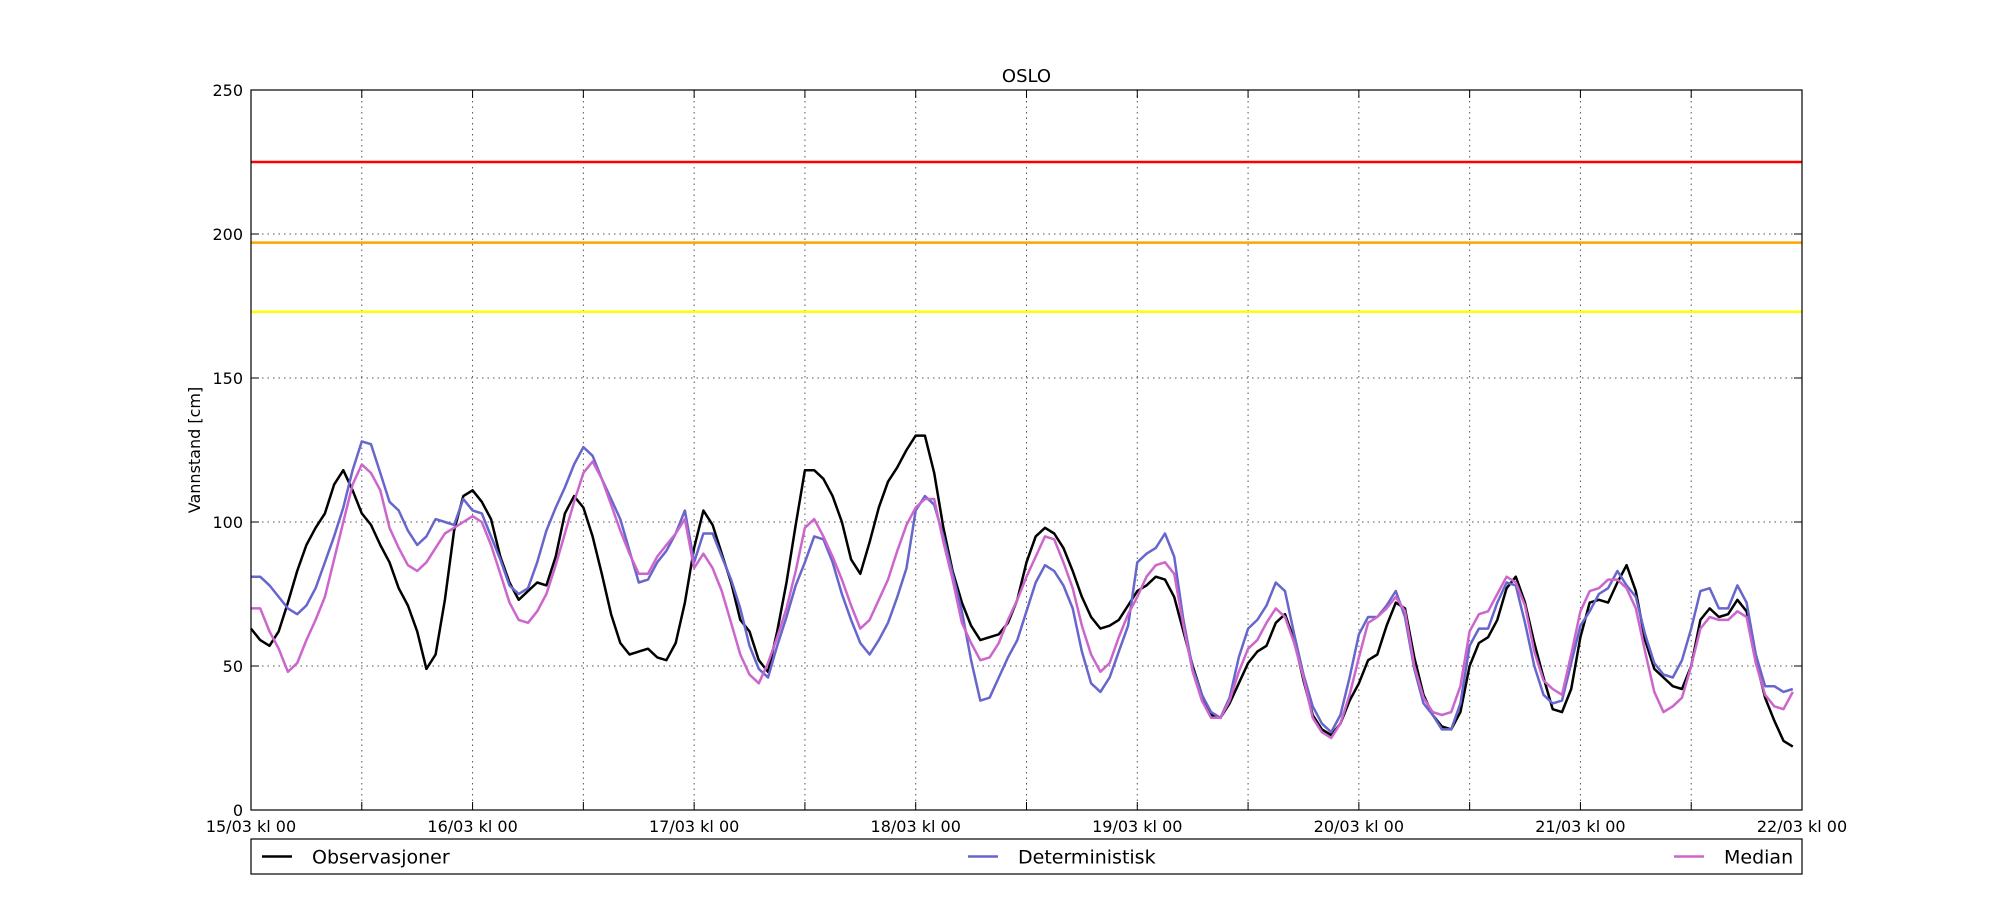 The height and width of the screenshot is (900, 2000). What do you see at coordinates (1087, 858) in the screenshot?
I see `legend-label: Deterministisk` at bounding box center [1087, 858].